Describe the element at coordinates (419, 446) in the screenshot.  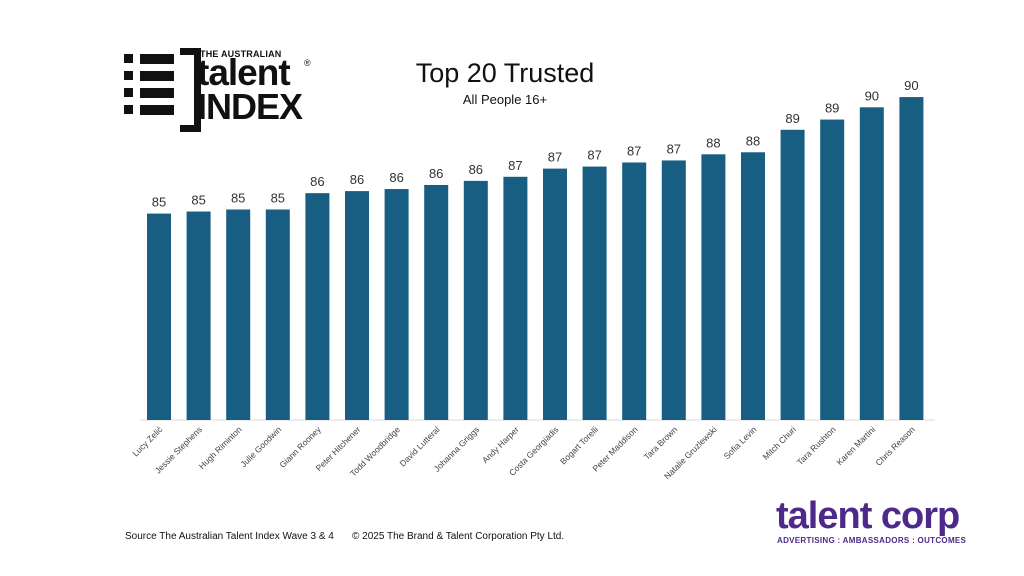
I see `category-label: David Lutteral` at that location.